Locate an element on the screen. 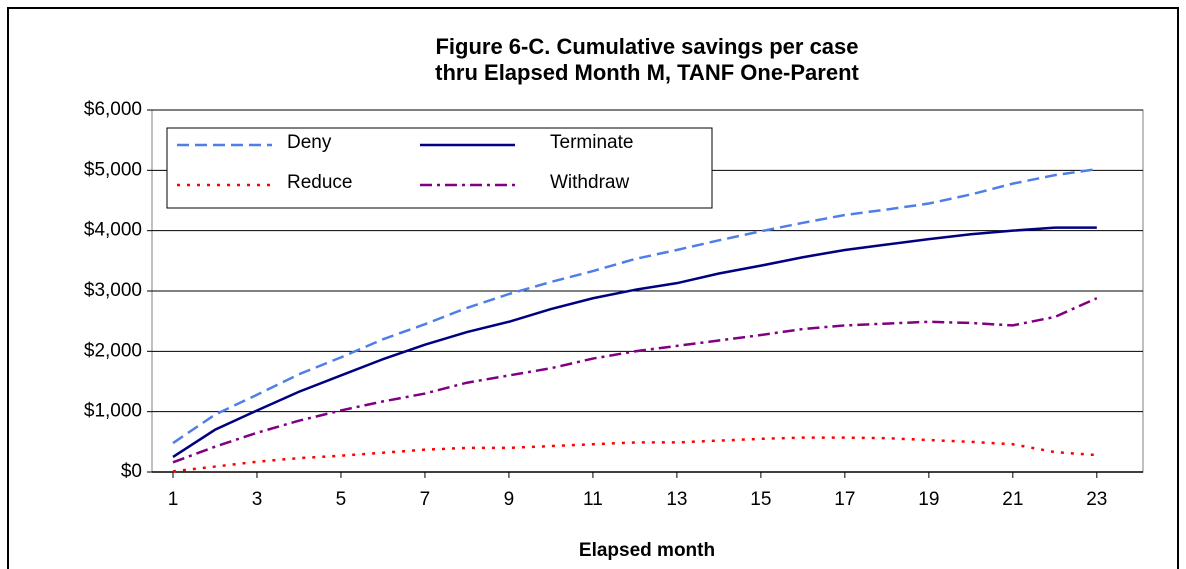  y-tick-label: $6,000 is located at coordinates (113, 109).